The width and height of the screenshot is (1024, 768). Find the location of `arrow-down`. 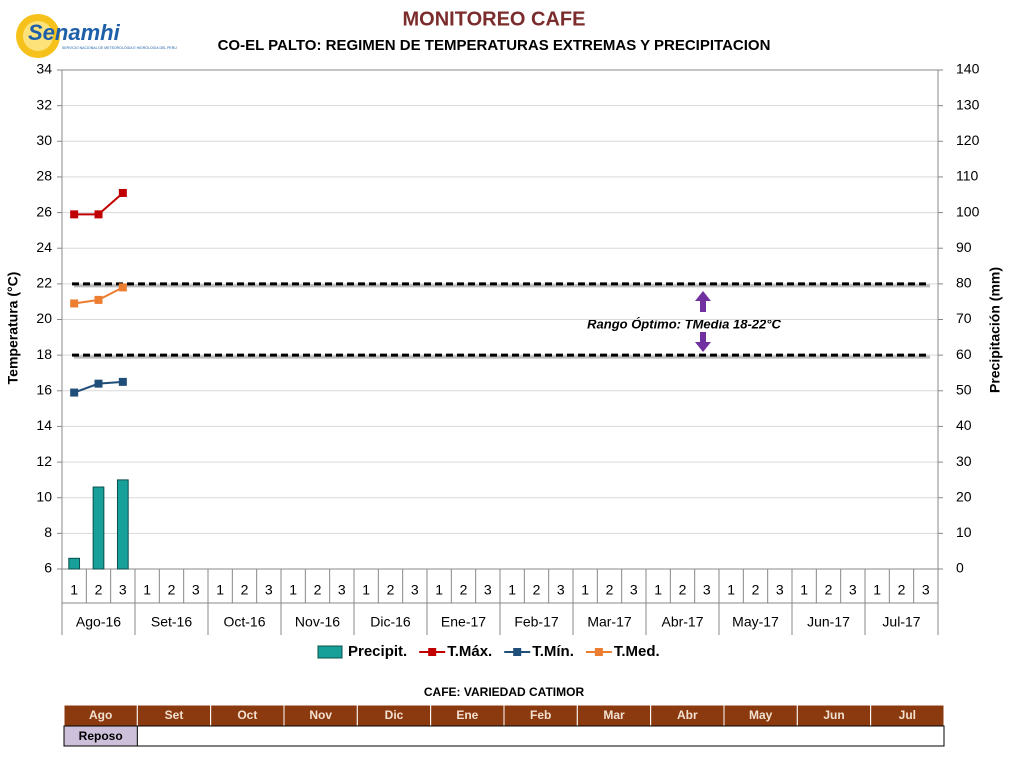

arrow-down is located at coordinates (703, 342).